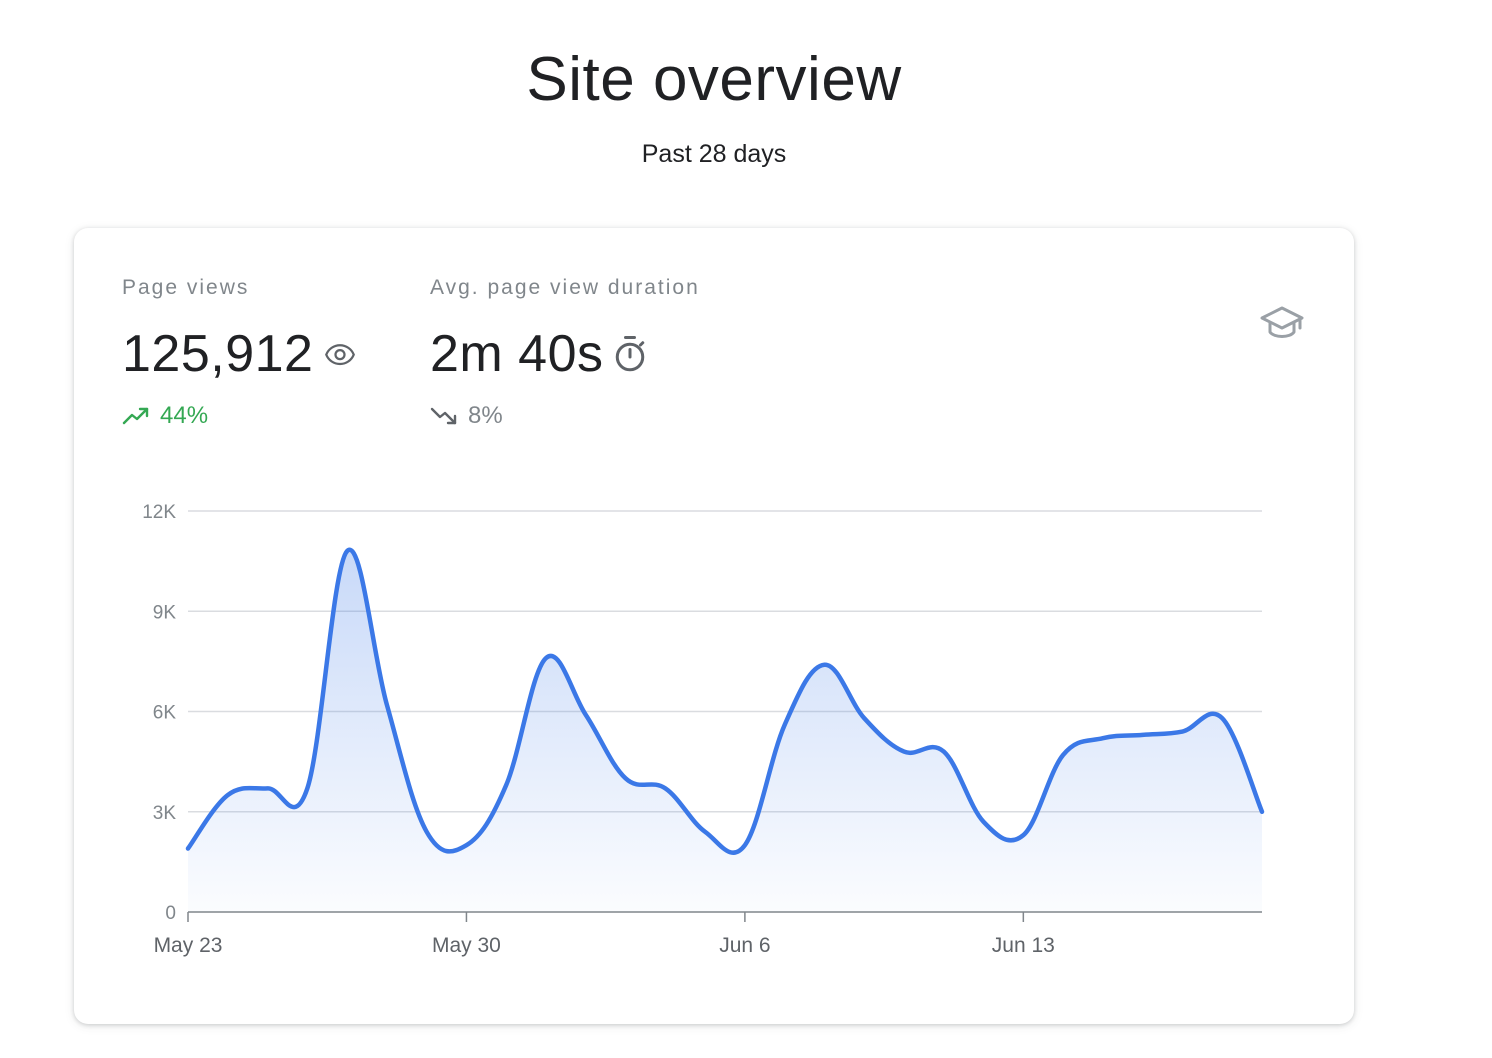 This screenshot has width=1492, height=1058. What do you see at coordinates (744, 945) in the screenshot?
I see `x-tick-label: Jun 6` at bounding box center [744, 945].